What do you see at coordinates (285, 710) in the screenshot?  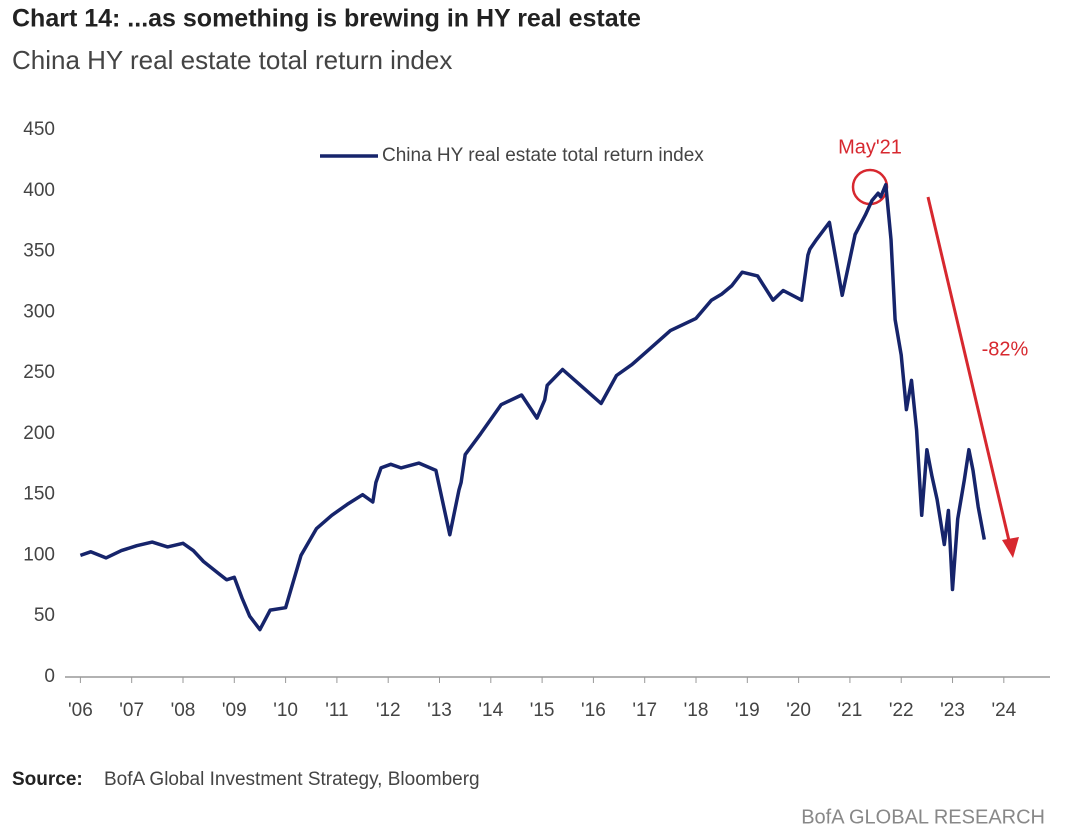 I see `x-tick-label: '10` at bounding box center [285, 710].